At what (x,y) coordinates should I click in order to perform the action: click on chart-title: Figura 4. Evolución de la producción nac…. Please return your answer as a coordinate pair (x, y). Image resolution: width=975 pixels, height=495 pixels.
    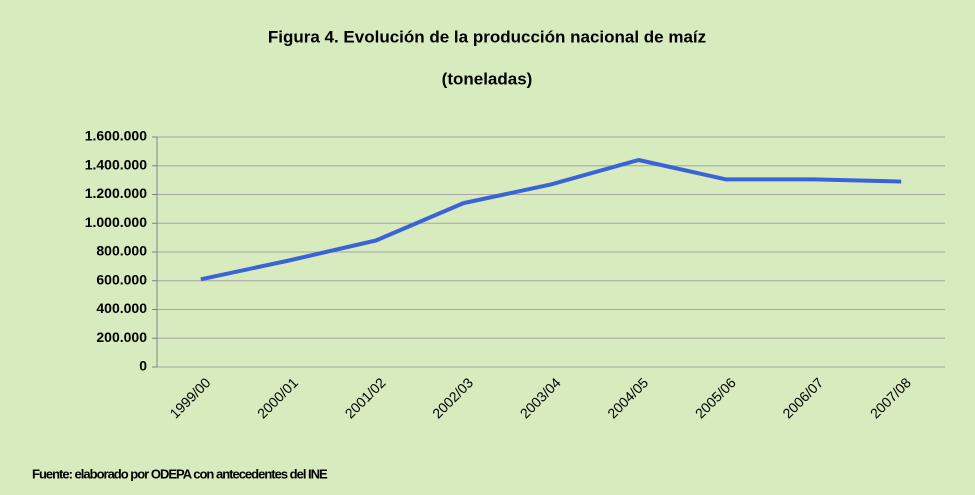
    Looking at the image, I should click on (487, 36).